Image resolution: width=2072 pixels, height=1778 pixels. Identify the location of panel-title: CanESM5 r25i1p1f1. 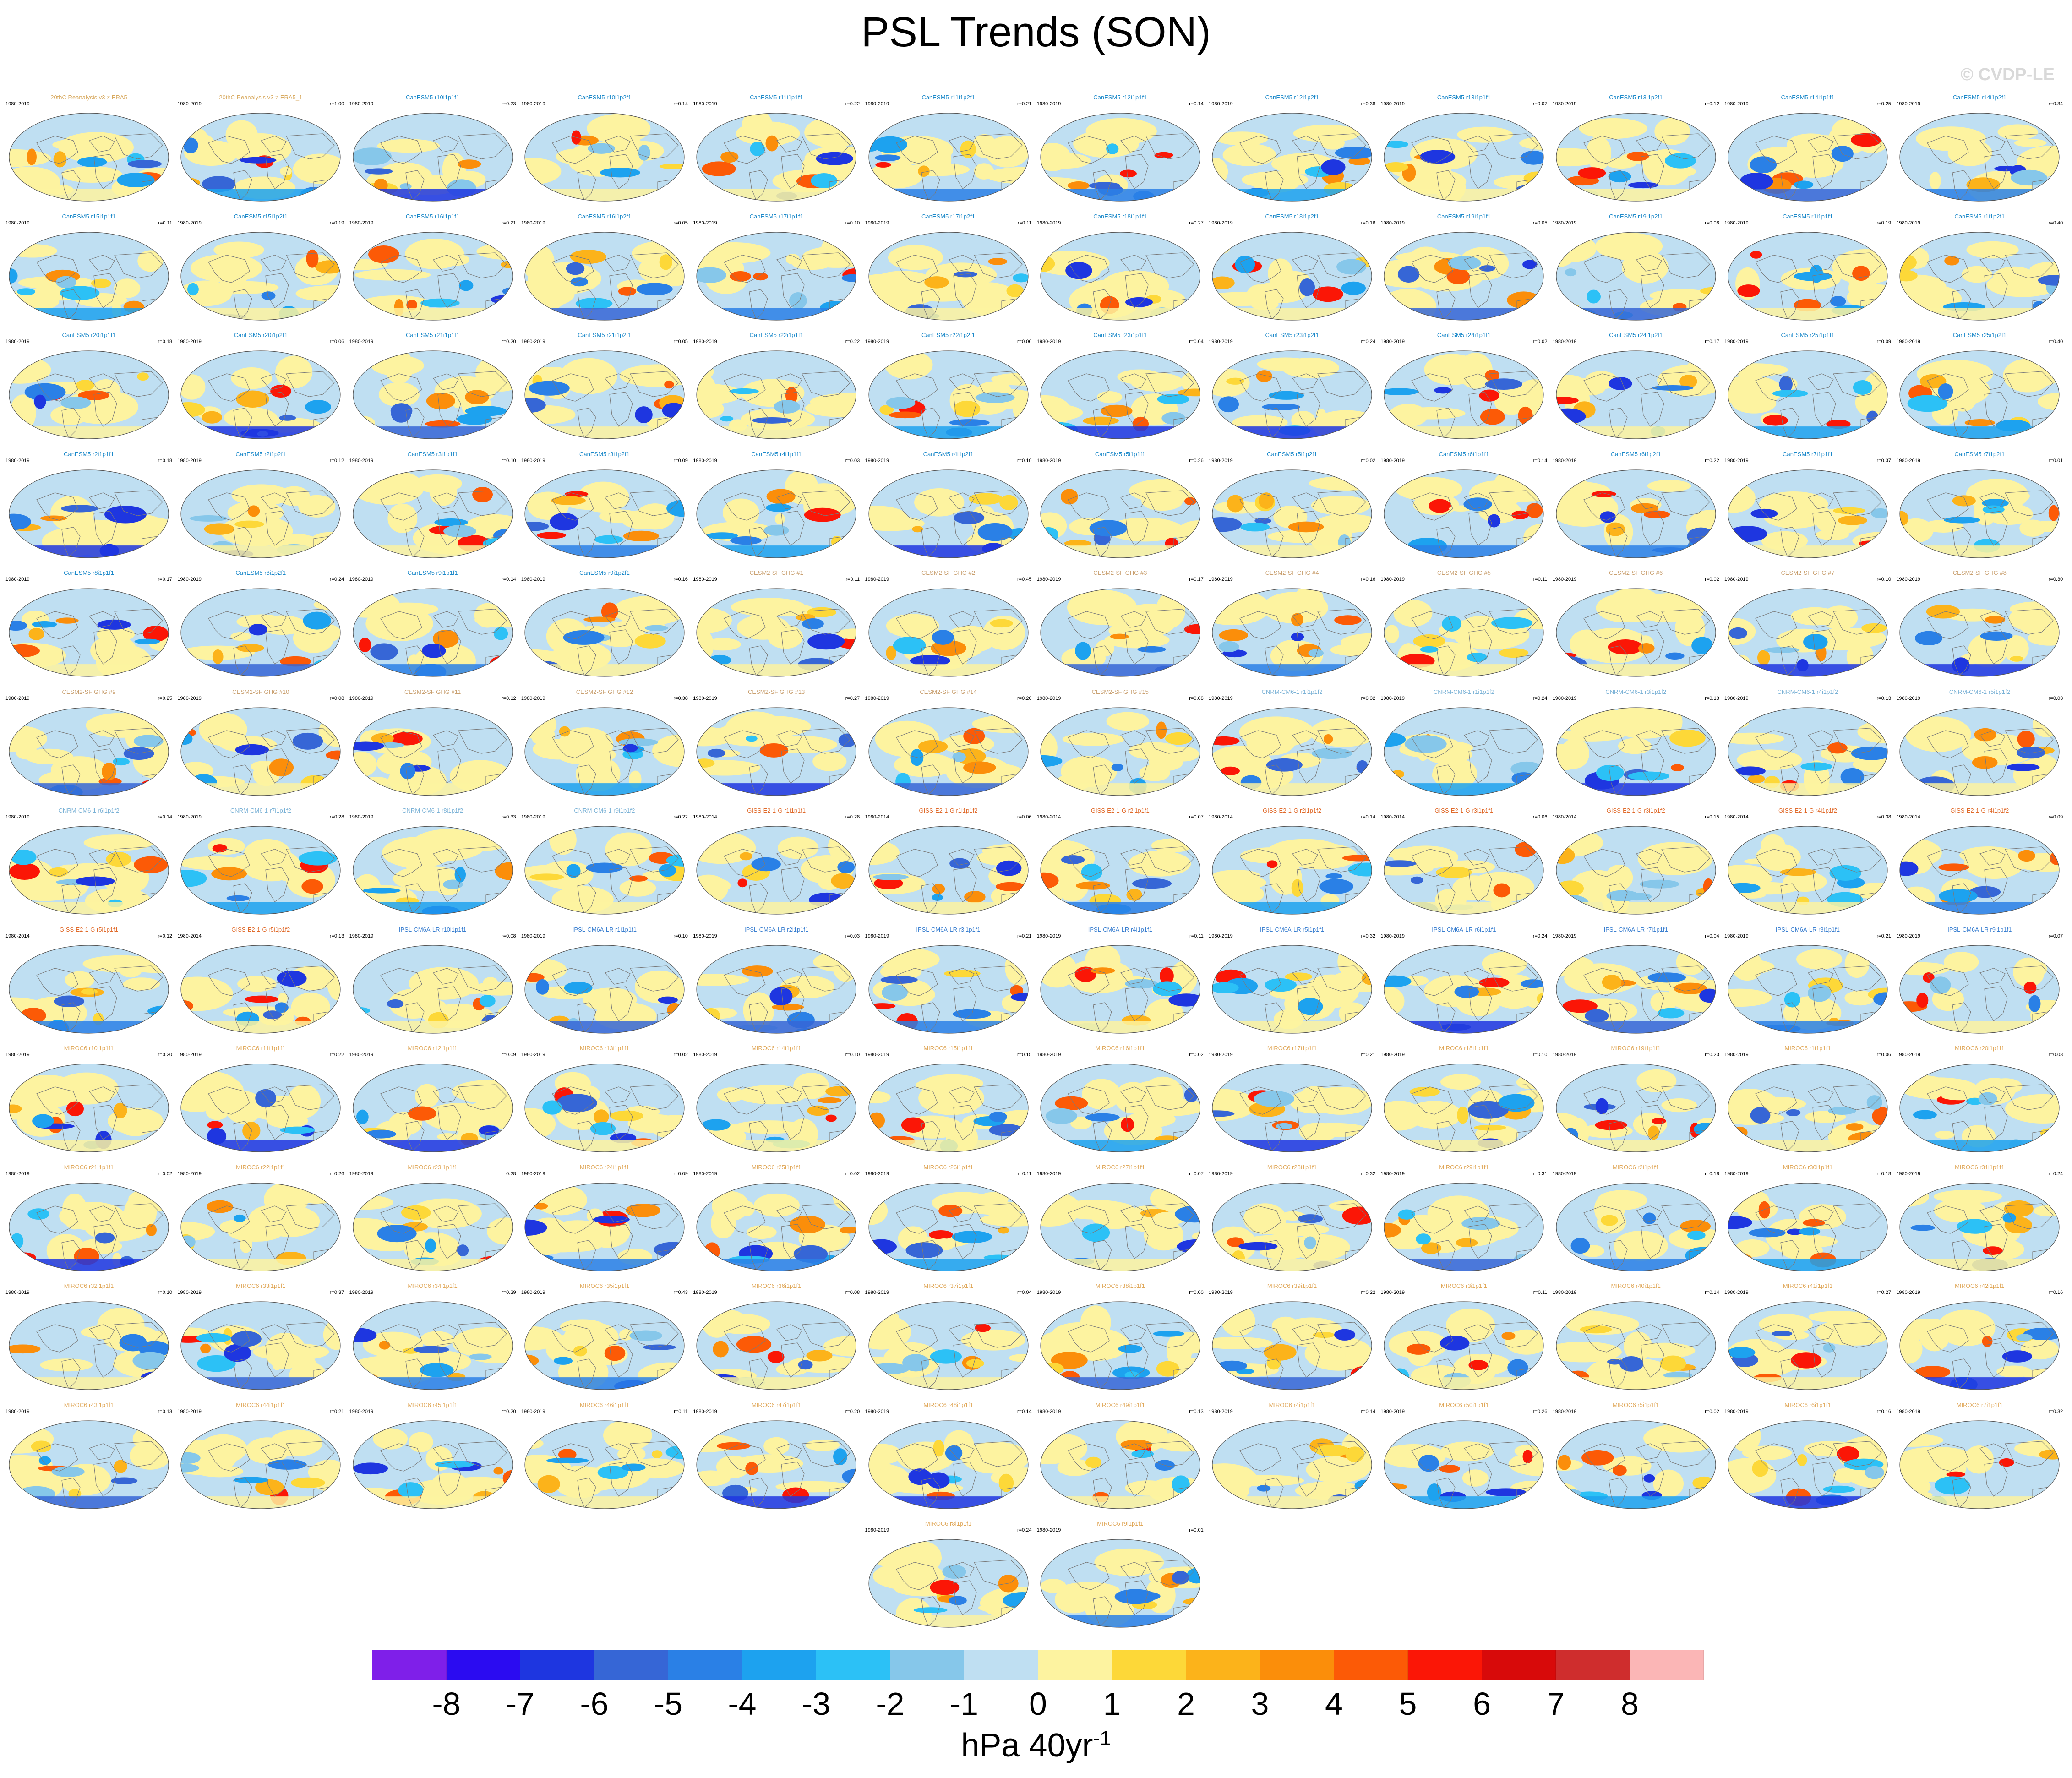
(1808, 335).